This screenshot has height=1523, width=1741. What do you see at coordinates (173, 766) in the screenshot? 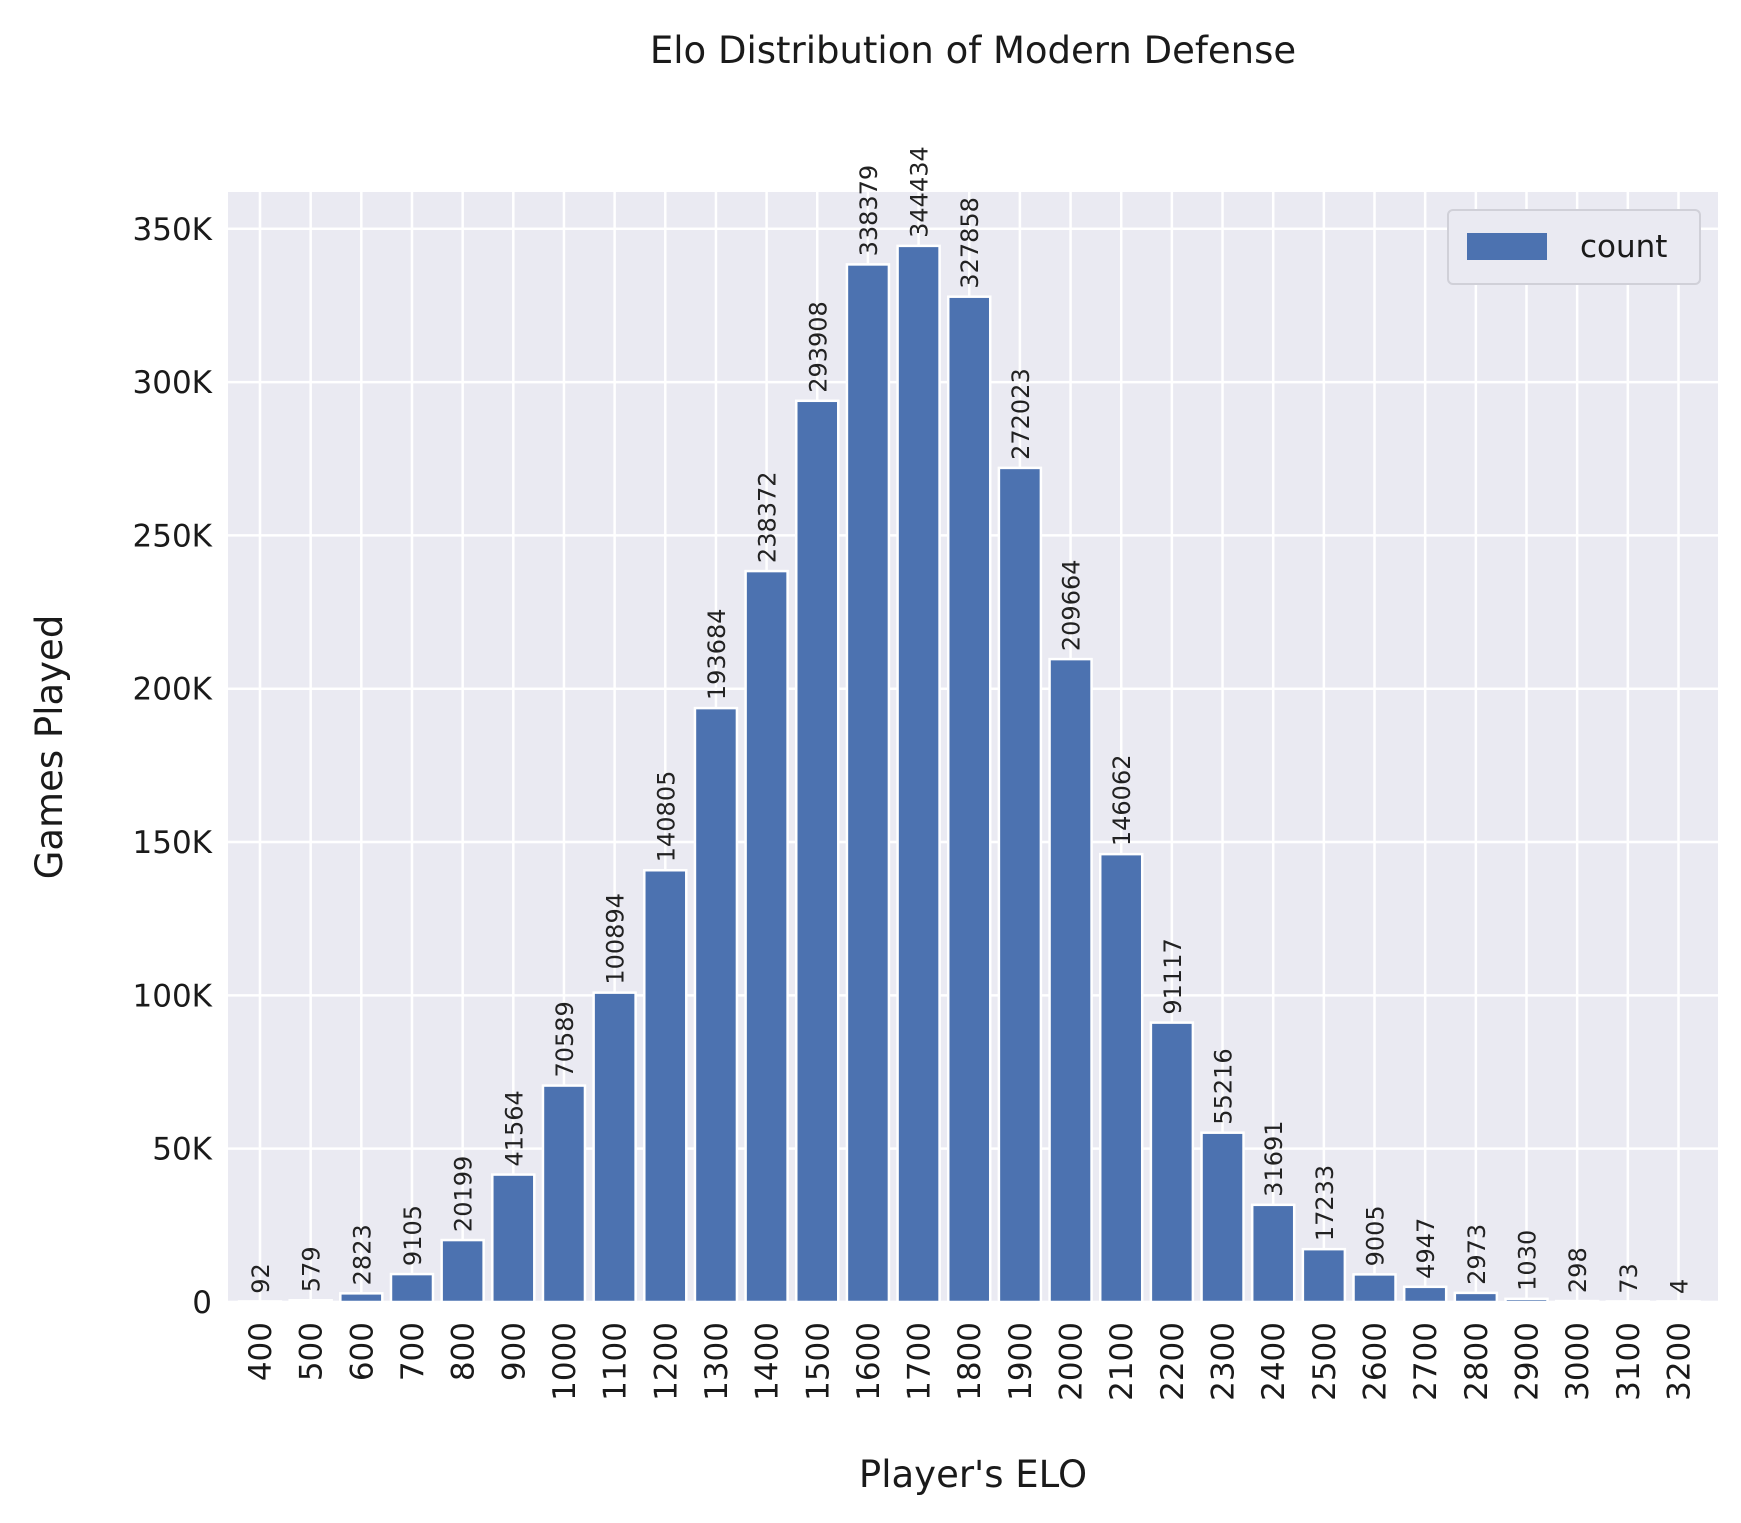
I see `y-axis-ticks: 0 50K 100K 150K 200K 250K 300K 350K` at bounding box center [173, 766].